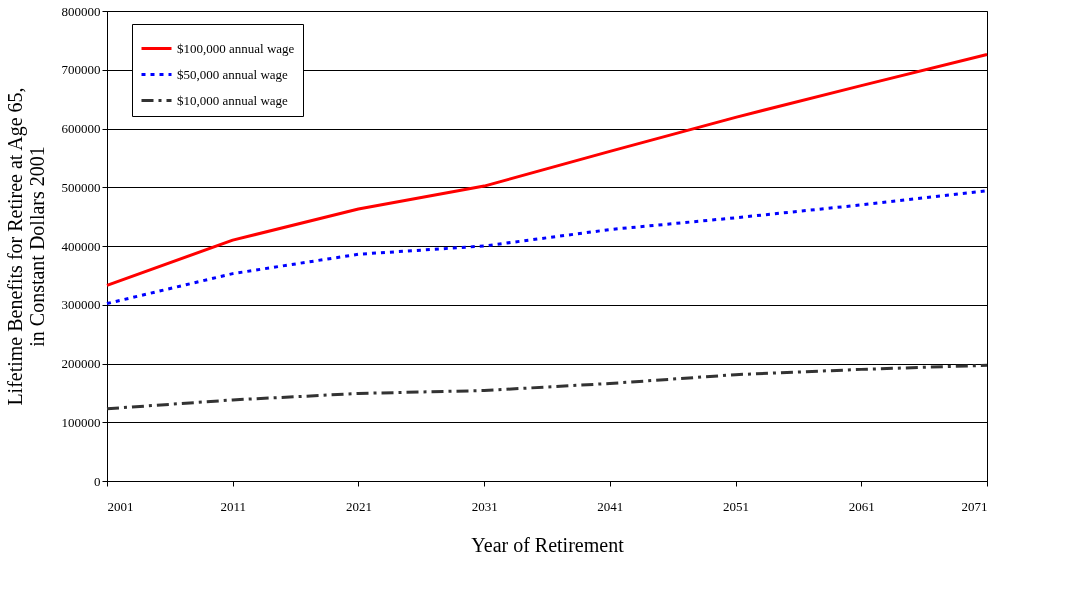 The width and height of the screenshot is (1081, 593). What do you see at coordinates (233, 74) in the screenshot?
I see `legend-label: $50,000 annual wage` at bounding box center [233, 74].